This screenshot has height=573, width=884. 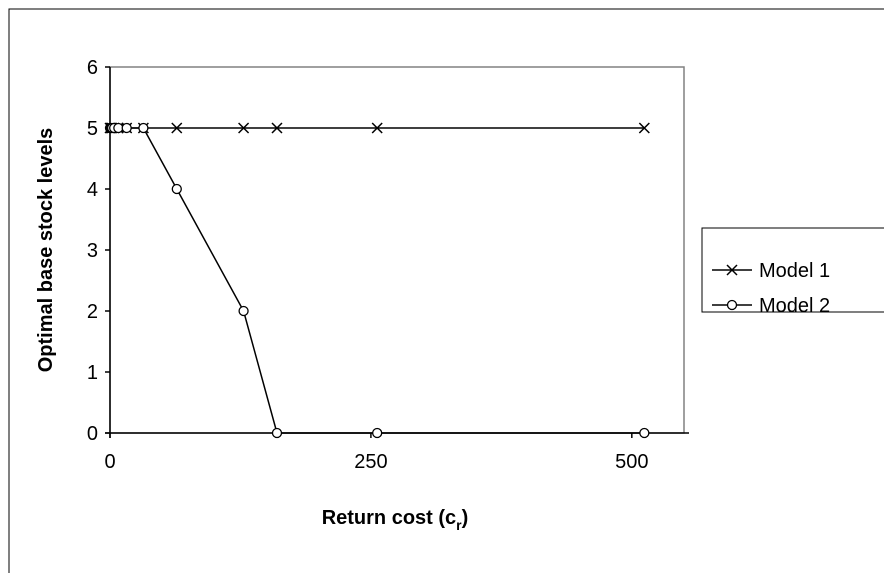 I want to click on y-axis-label: Optimal base stock levels, so click(x=46, y=250).